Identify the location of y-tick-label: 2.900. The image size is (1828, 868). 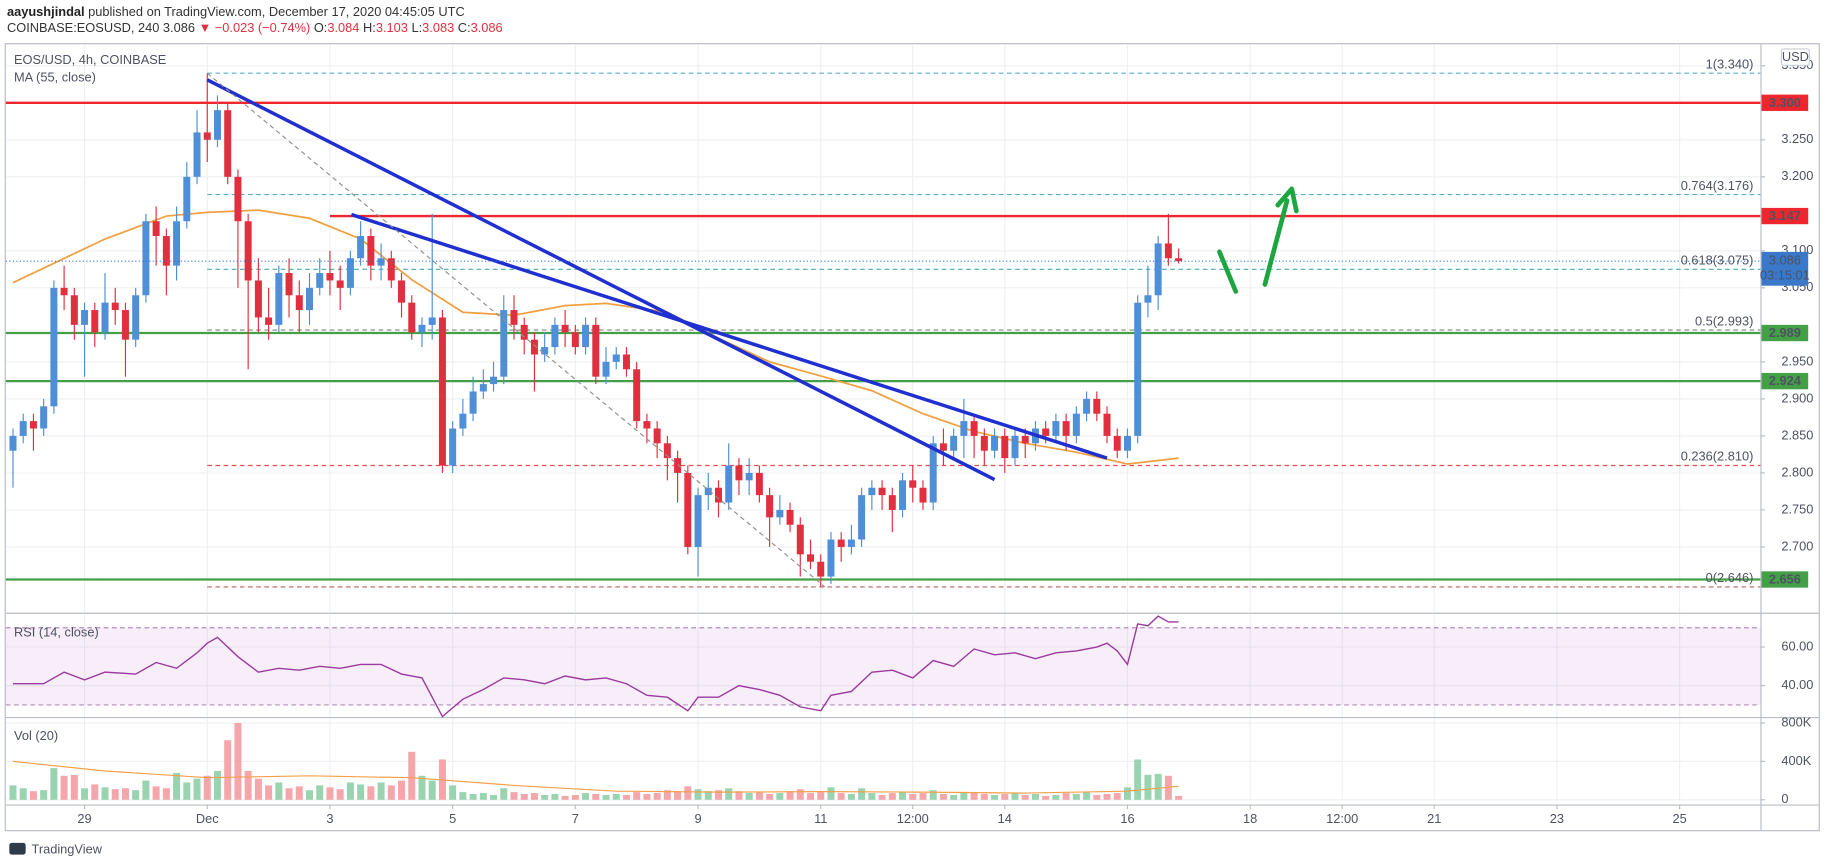
(1797, 397).